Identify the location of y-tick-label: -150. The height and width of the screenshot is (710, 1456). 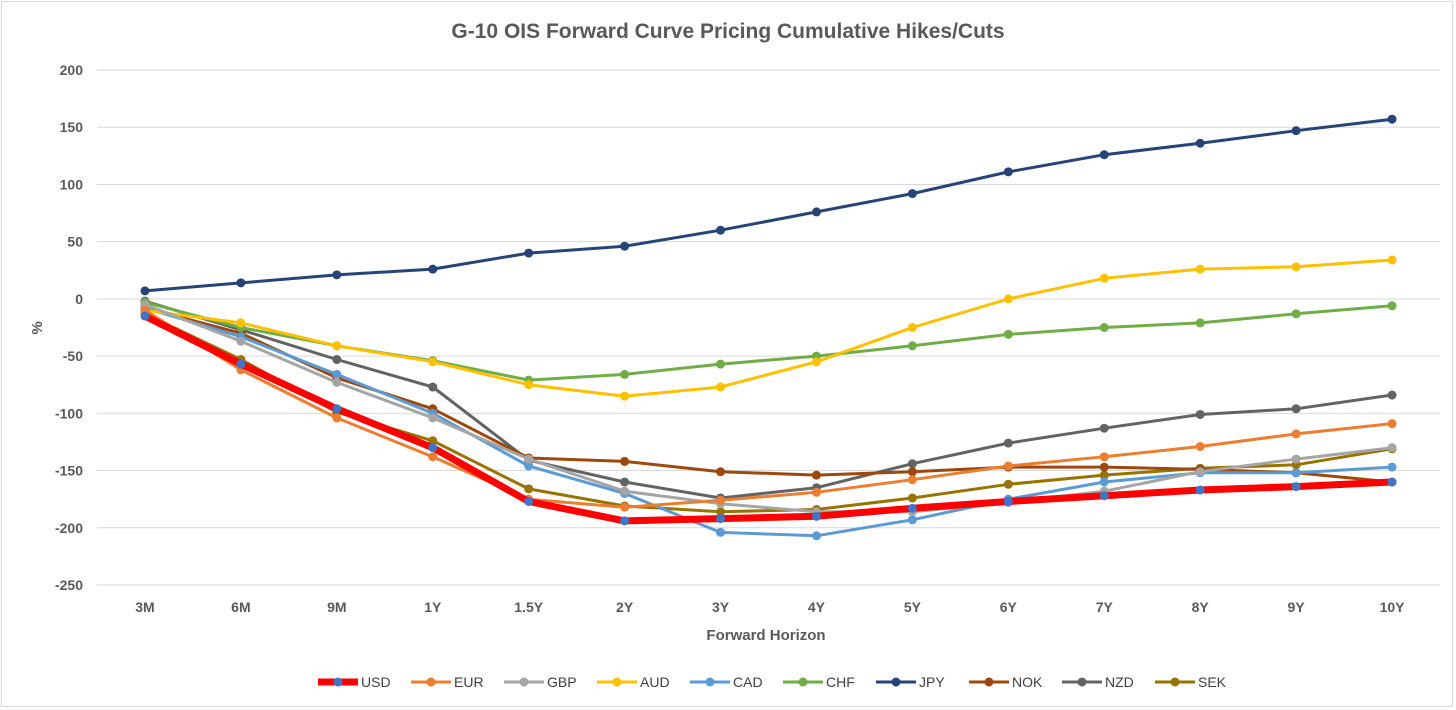
(69, 471).